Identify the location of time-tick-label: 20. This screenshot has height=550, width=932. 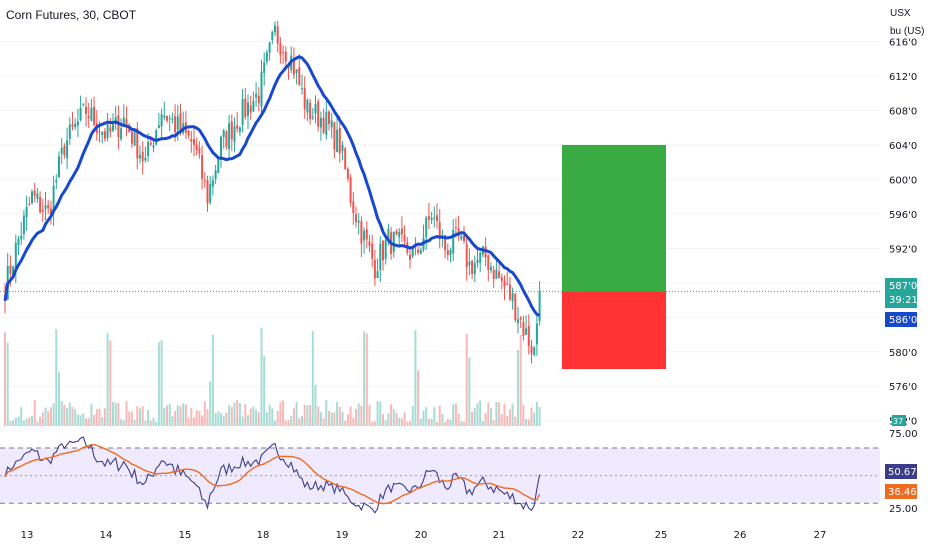
(421, 535).